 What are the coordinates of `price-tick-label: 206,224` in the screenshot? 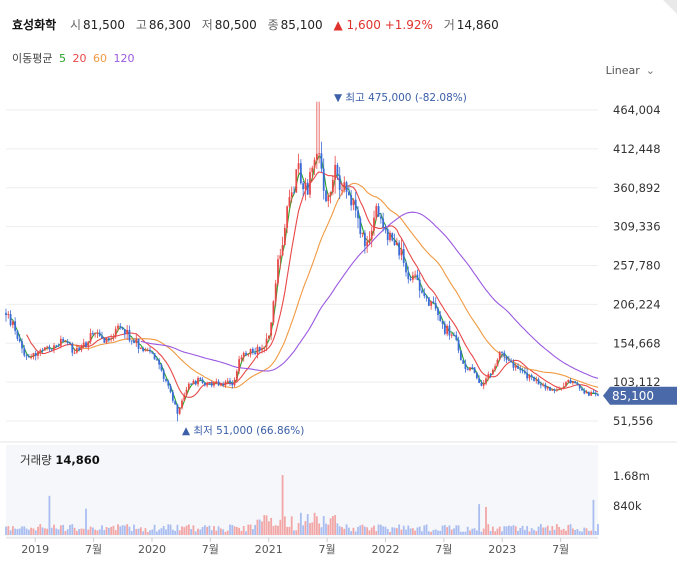 It's located at (637, 304).